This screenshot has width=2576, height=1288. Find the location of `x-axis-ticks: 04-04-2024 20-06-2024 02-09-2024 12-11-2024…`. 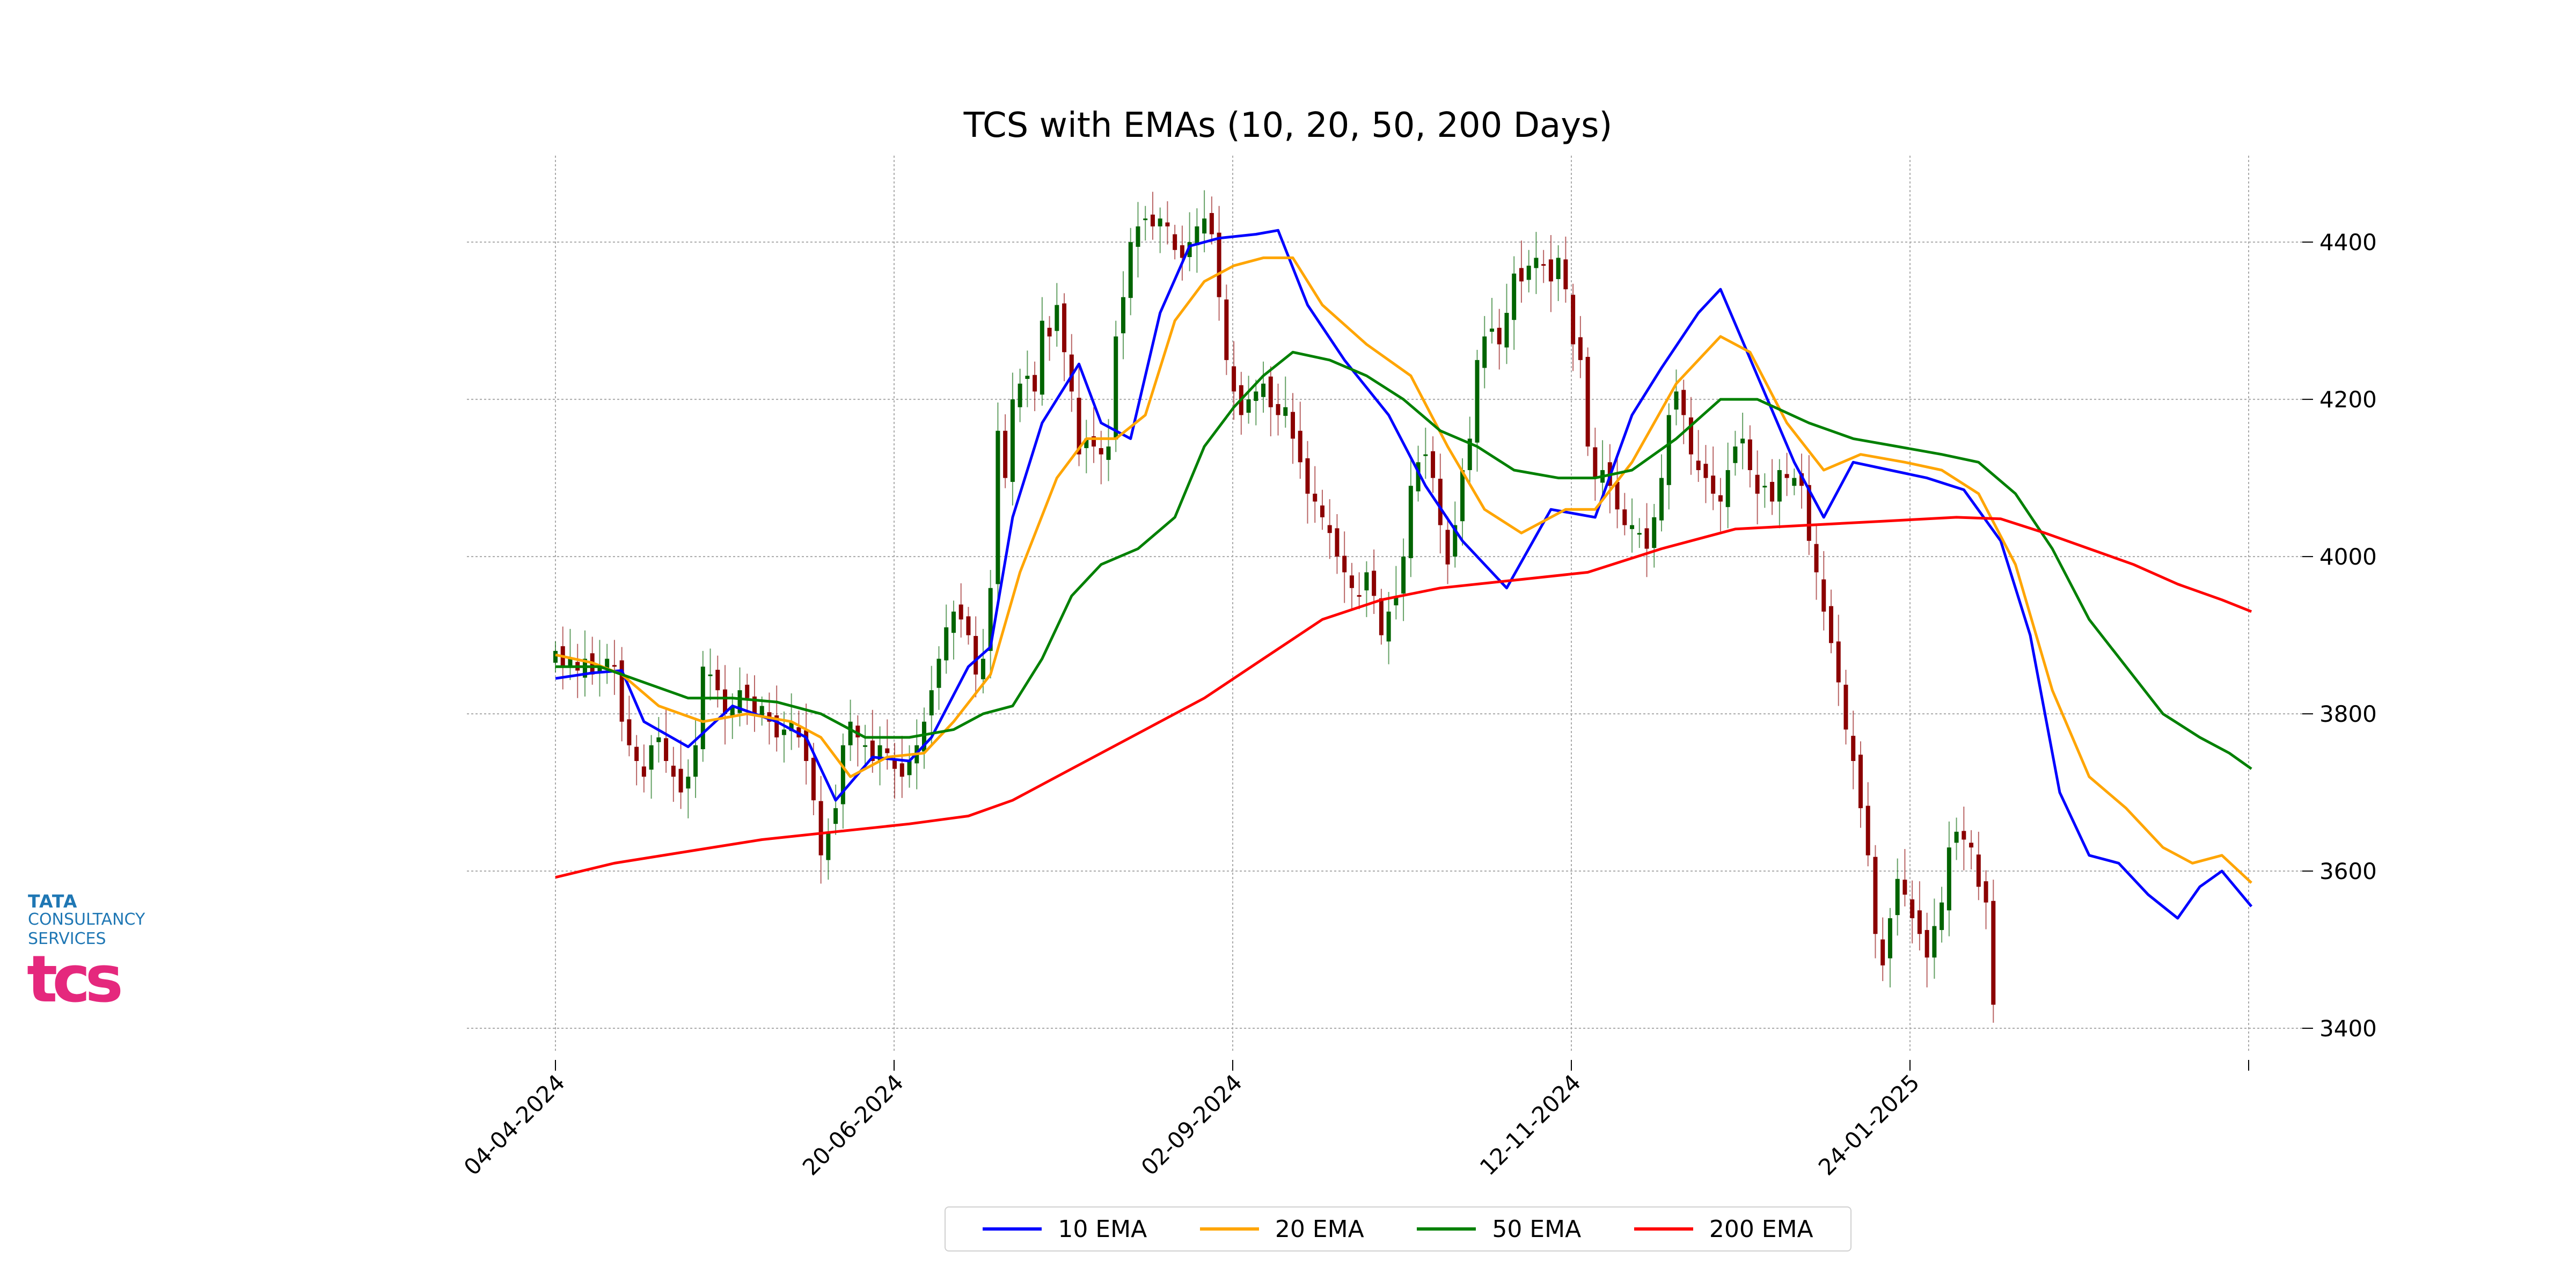

x-axis-ticks: 04-04-2024 20-06-2024 02-09-2024 12-11-2024… is located at coordinates (1354, 1120).